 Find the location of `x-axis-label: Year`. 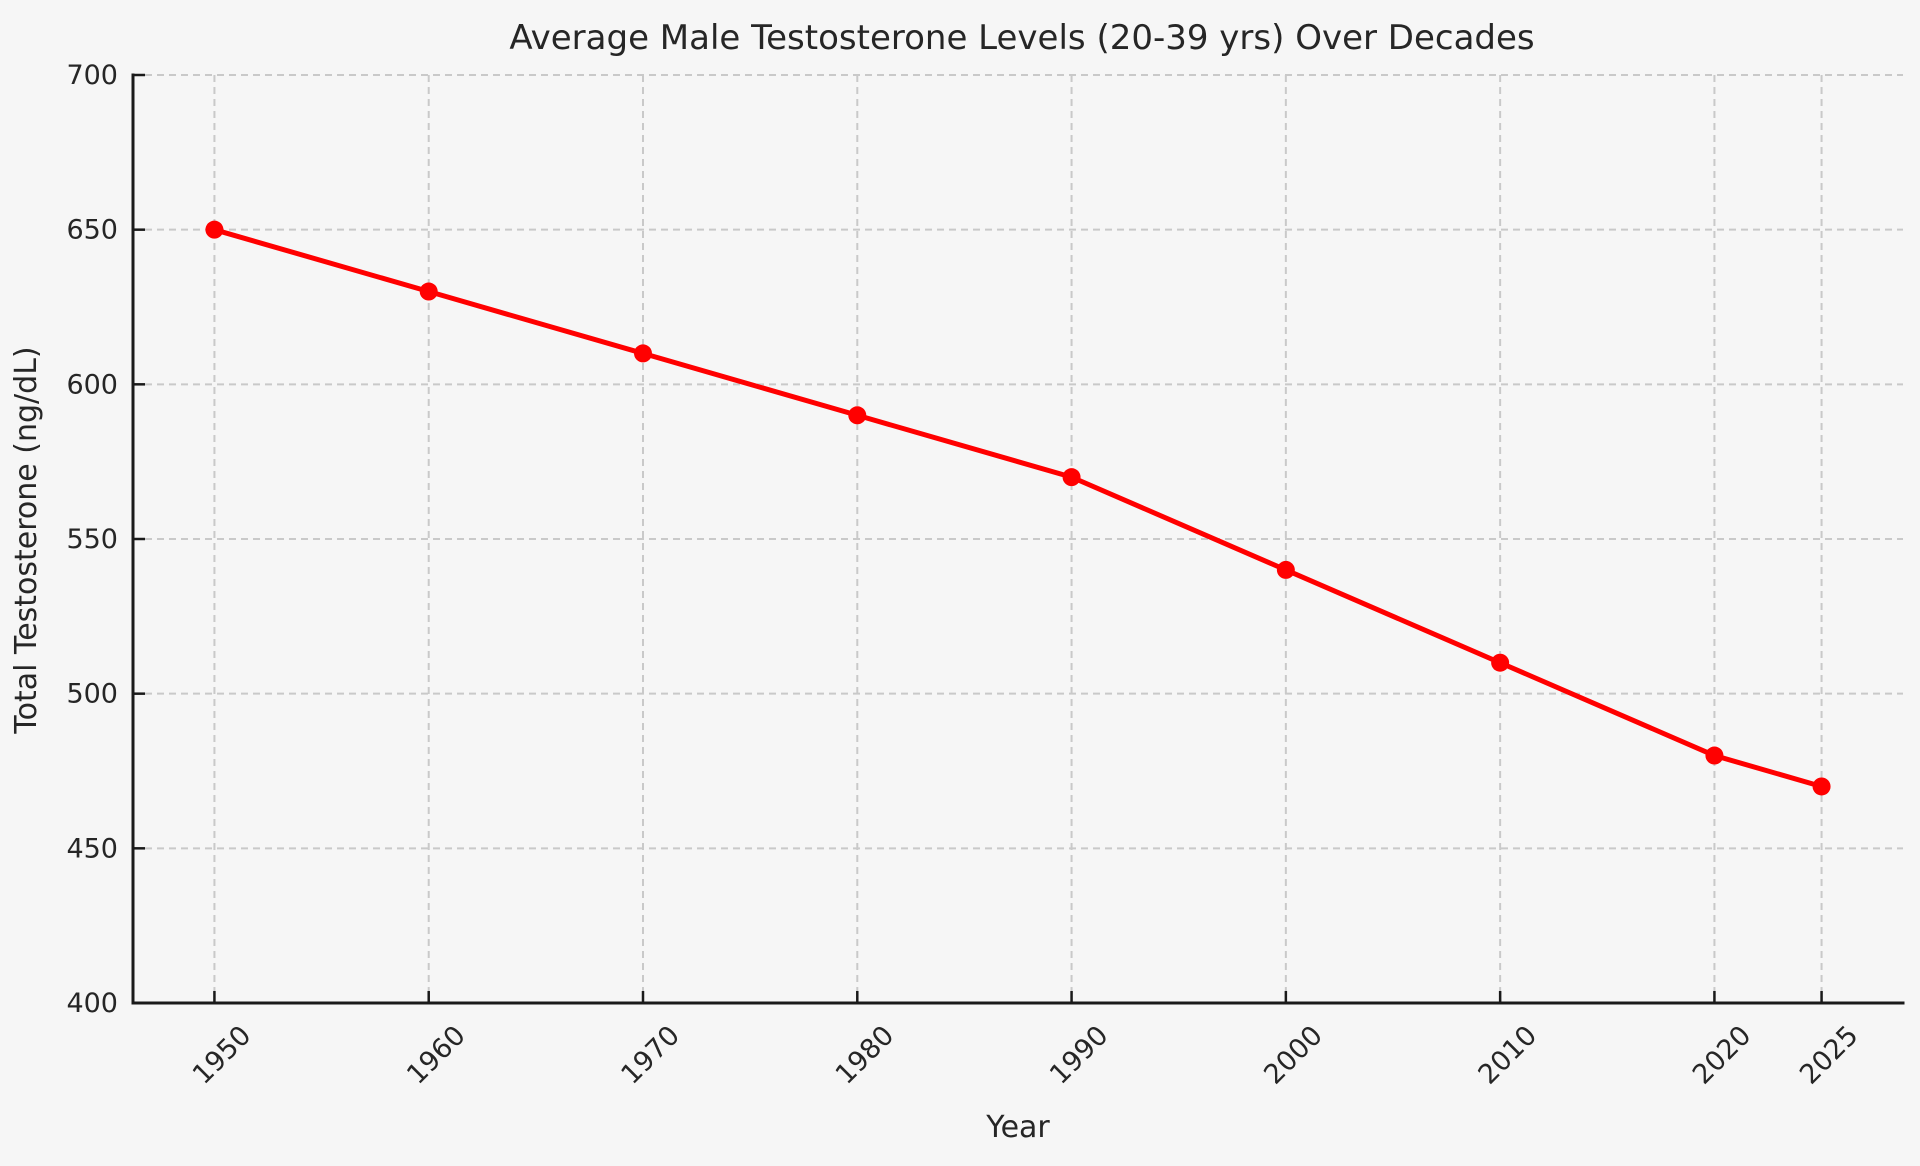

x-axis-label: Year is located at coordinates (1017, 1127).